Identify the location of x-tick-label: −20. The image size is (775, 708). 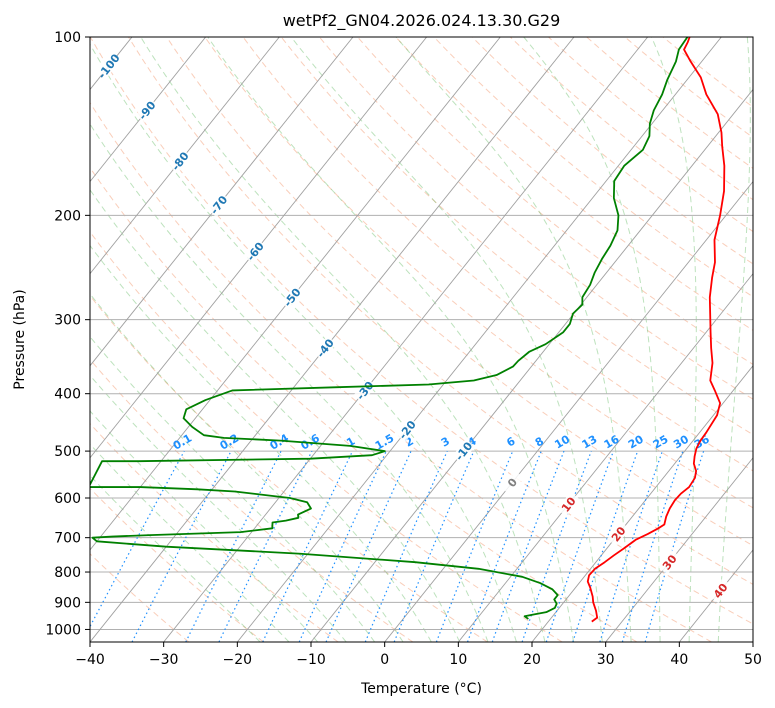
(238, 660).